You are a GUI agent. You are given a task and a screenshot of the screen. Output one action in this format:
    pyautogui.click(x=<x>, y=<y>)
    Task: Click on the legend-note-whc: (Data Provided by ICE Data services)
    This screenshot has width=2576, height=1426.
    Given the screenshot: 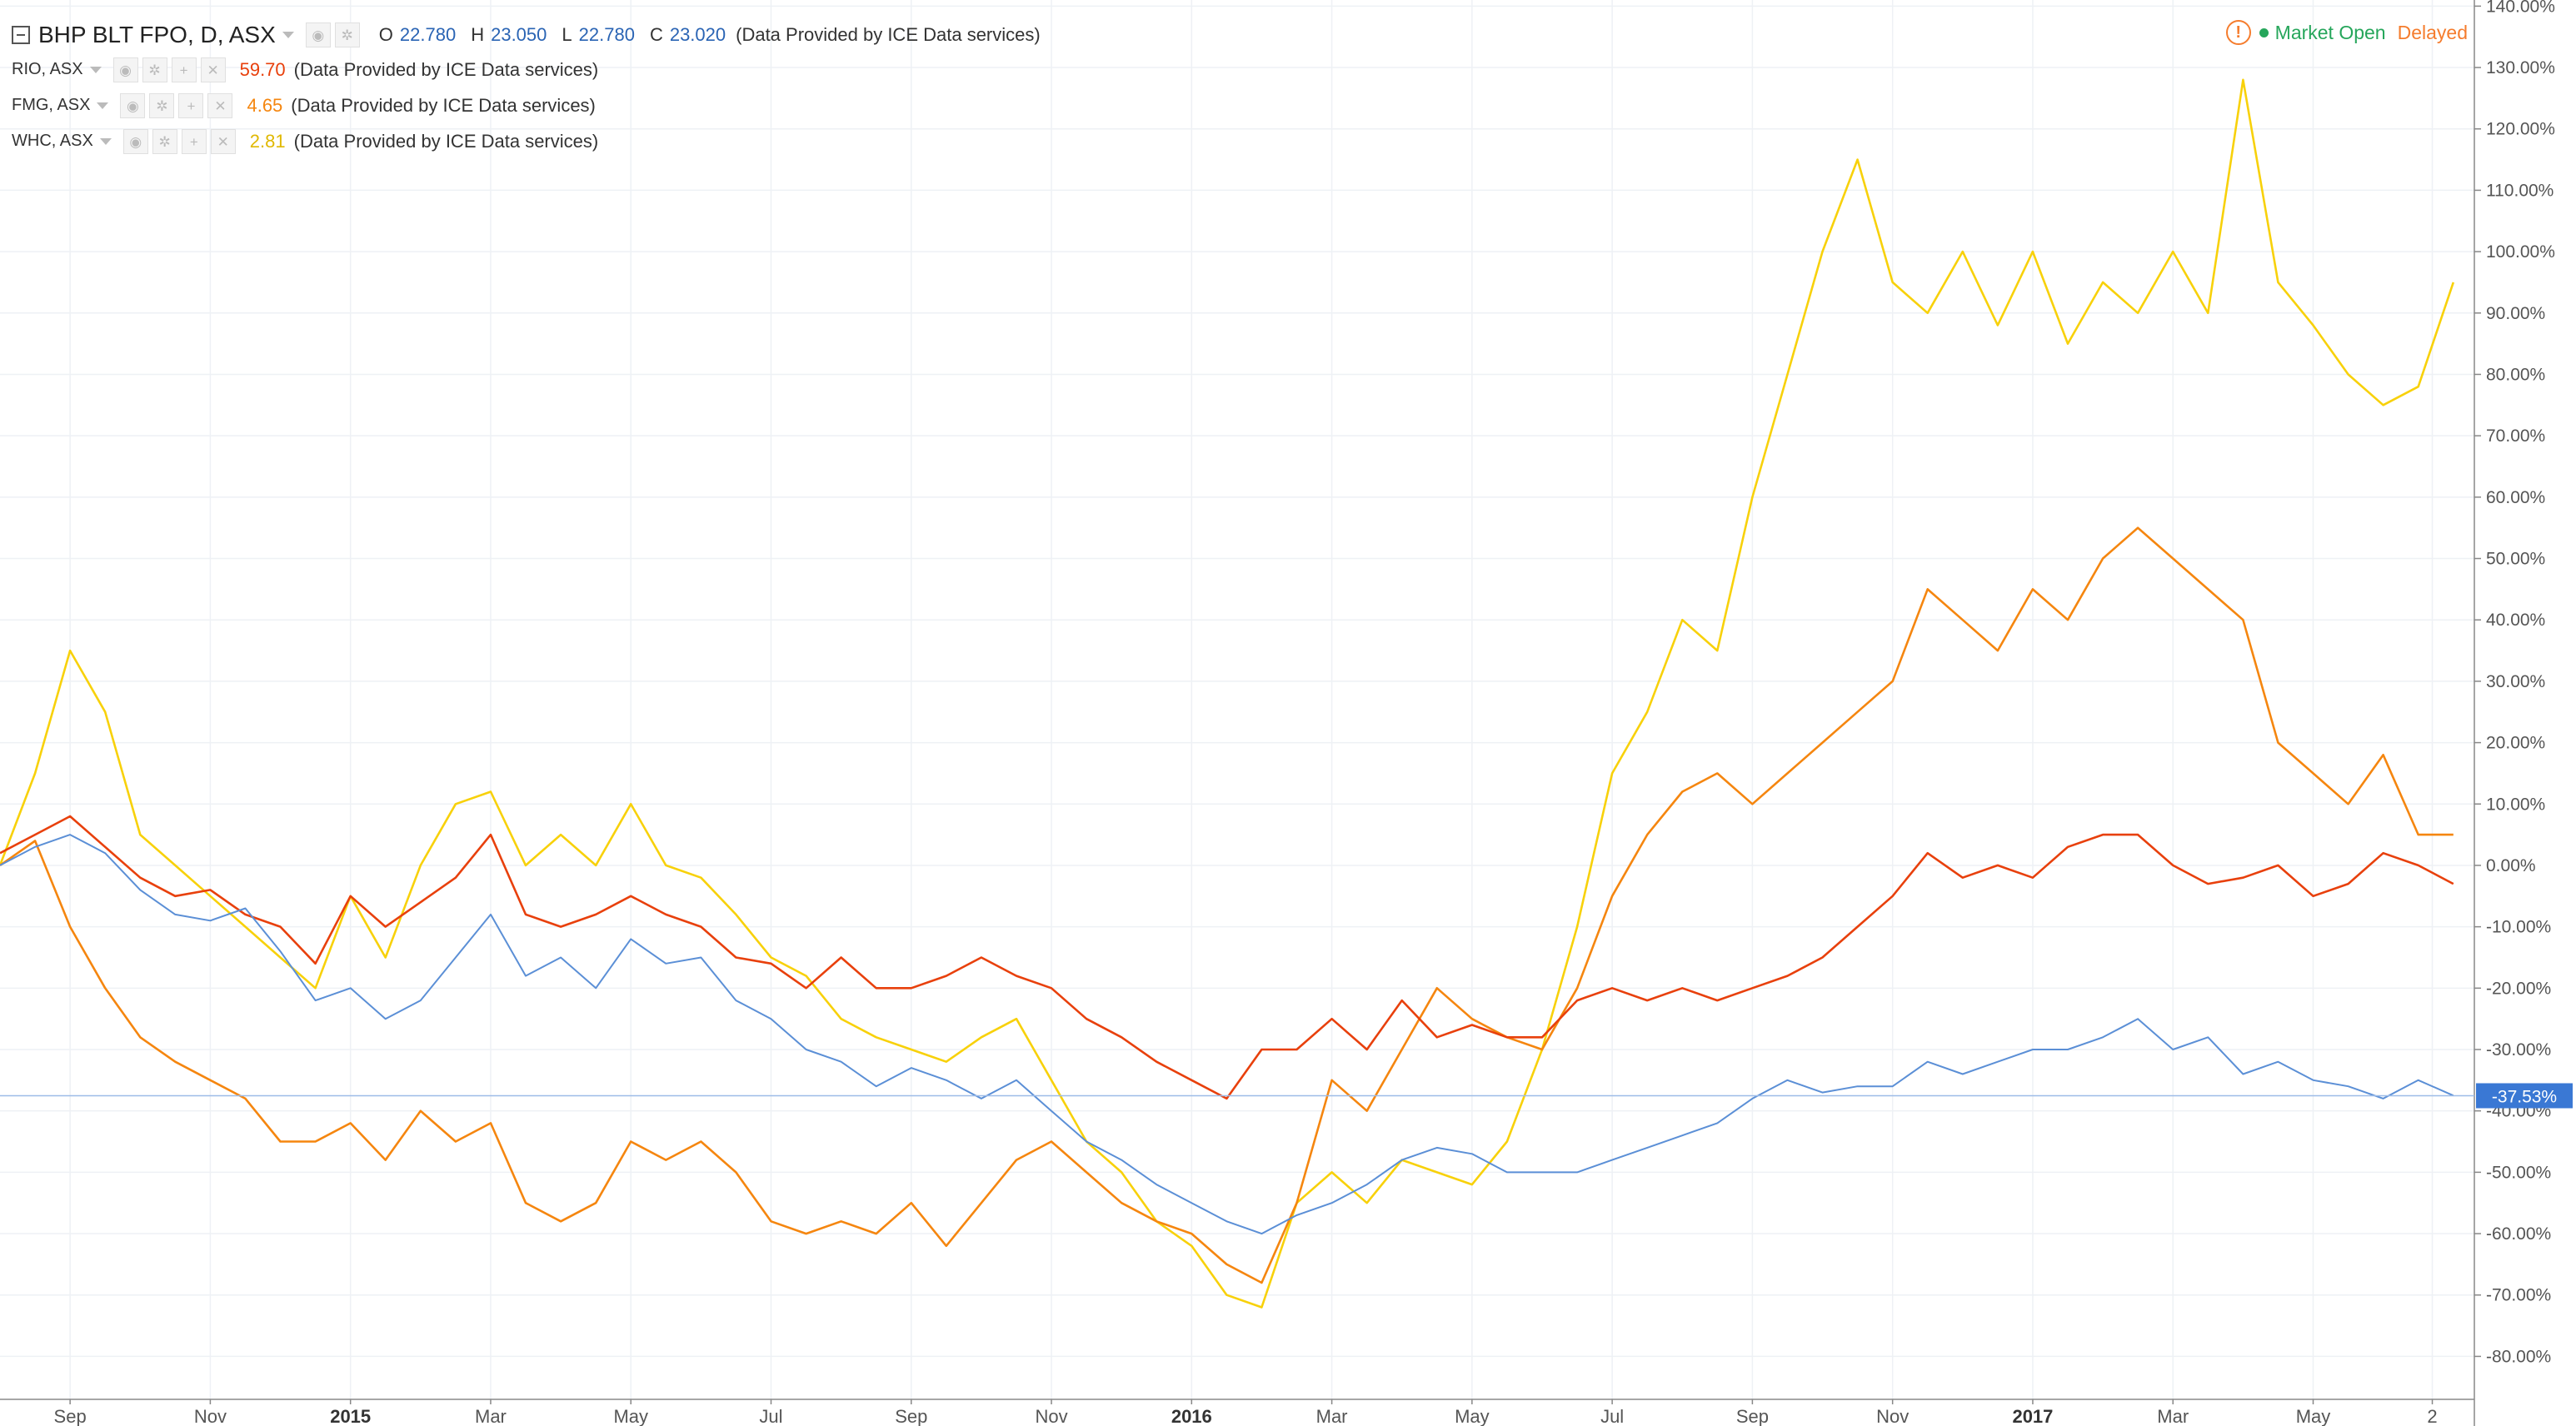 What is the action you would take?
    pyautogui.click(x=446, y=141)
    